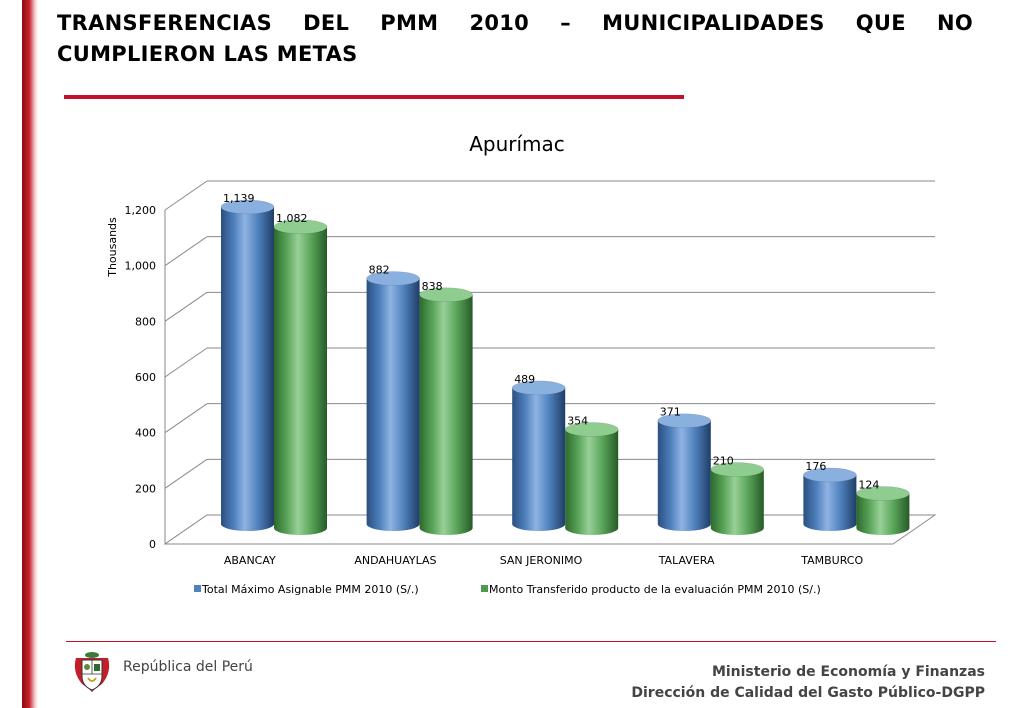 The height and width of the screenshot is (708, 1023). I want to click on y-axis-label: Thousands, so click(112, 247).